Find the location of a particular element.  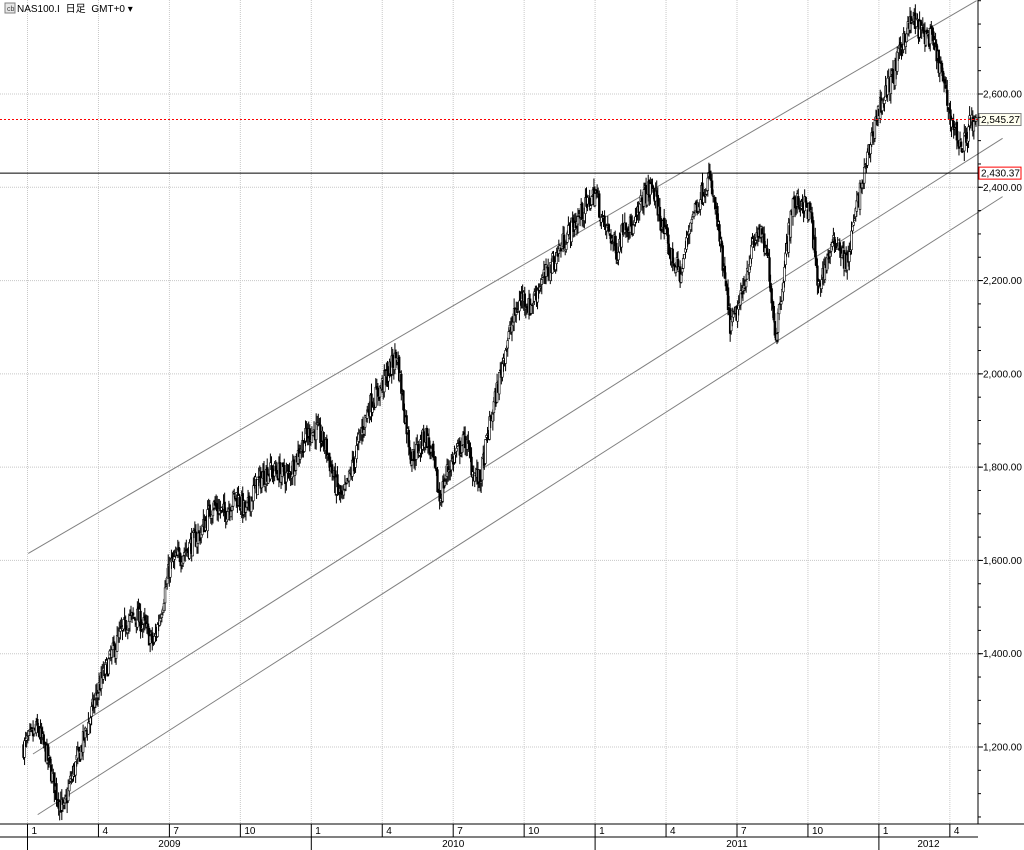

chart-symbol-icon is located at coordinates (10, 8).